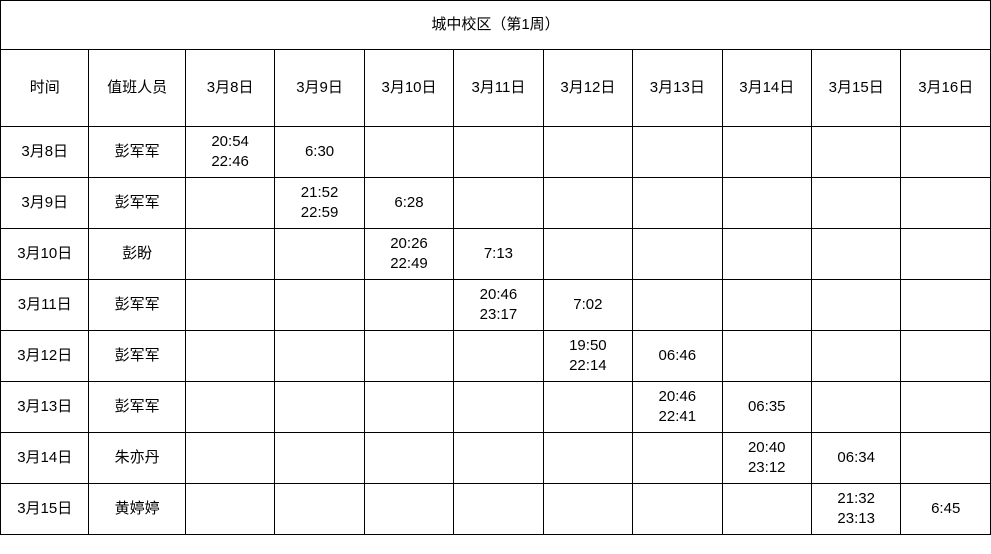  Describe the element at coordinates (945, 88) in the screenshot. I see `column-header-day-9: 3月16日` at that location.